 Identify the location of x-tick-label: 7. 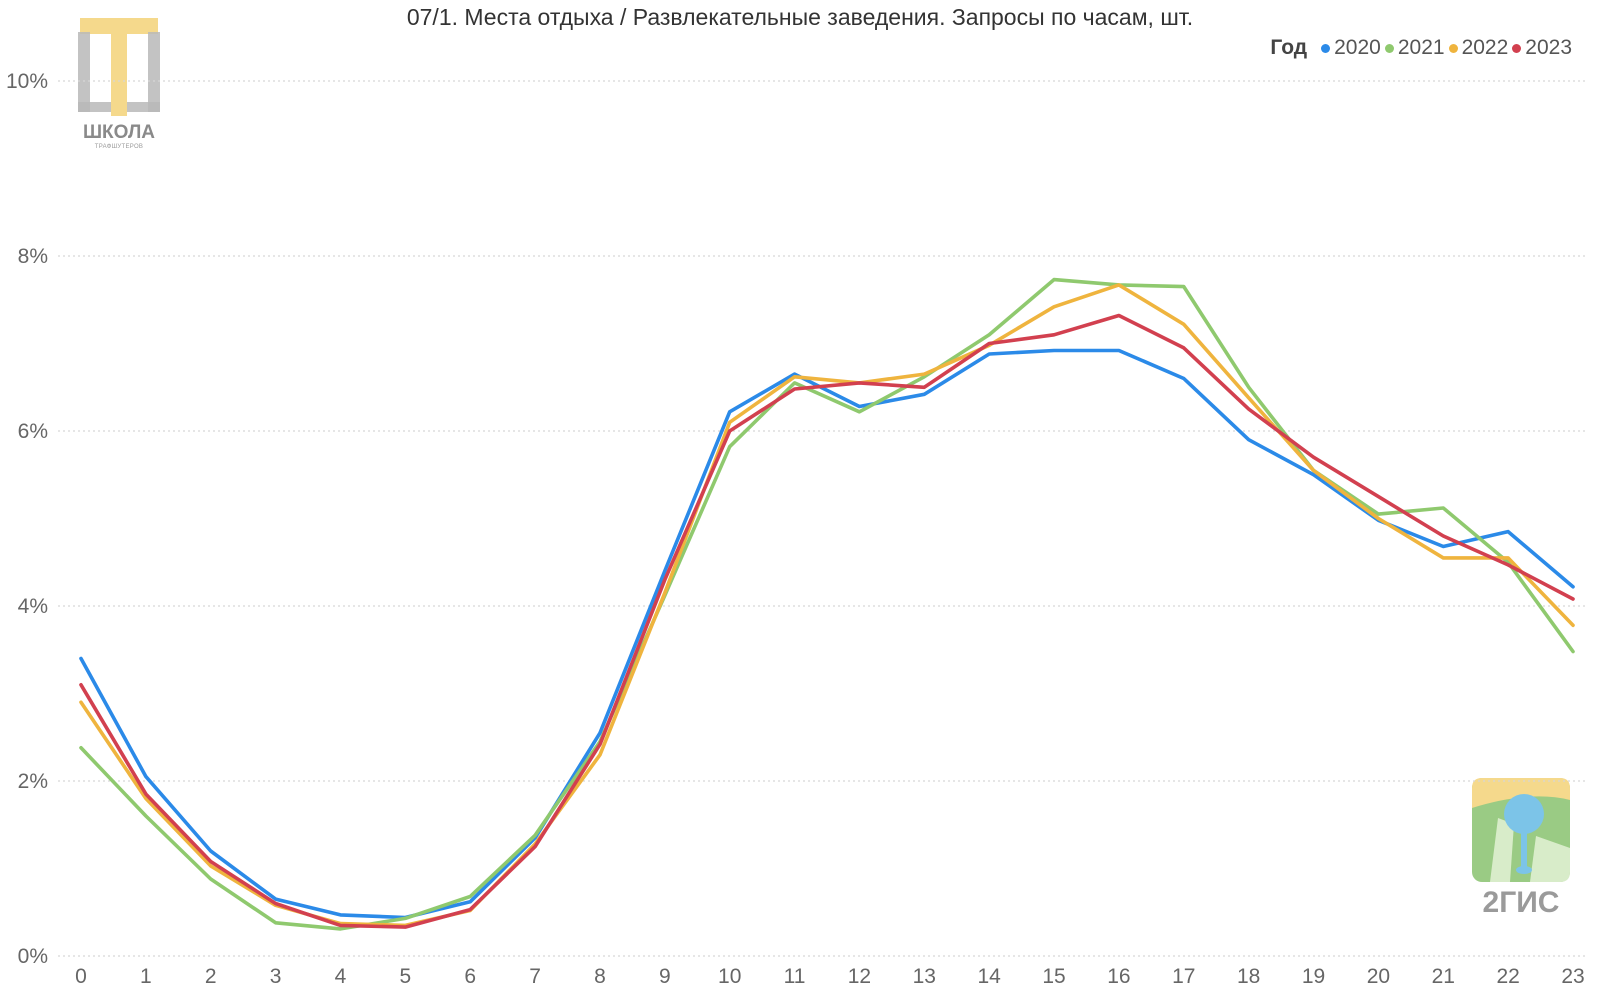
(535, 976).